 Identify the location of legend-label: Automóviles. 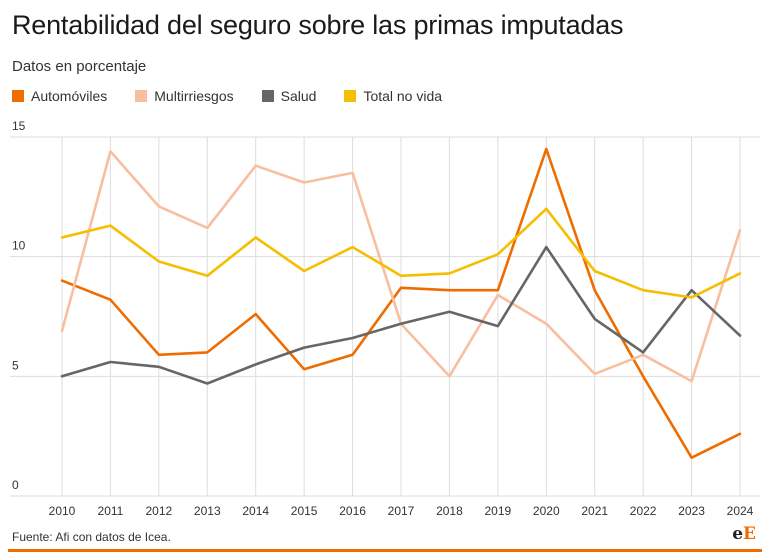
(69, 96).